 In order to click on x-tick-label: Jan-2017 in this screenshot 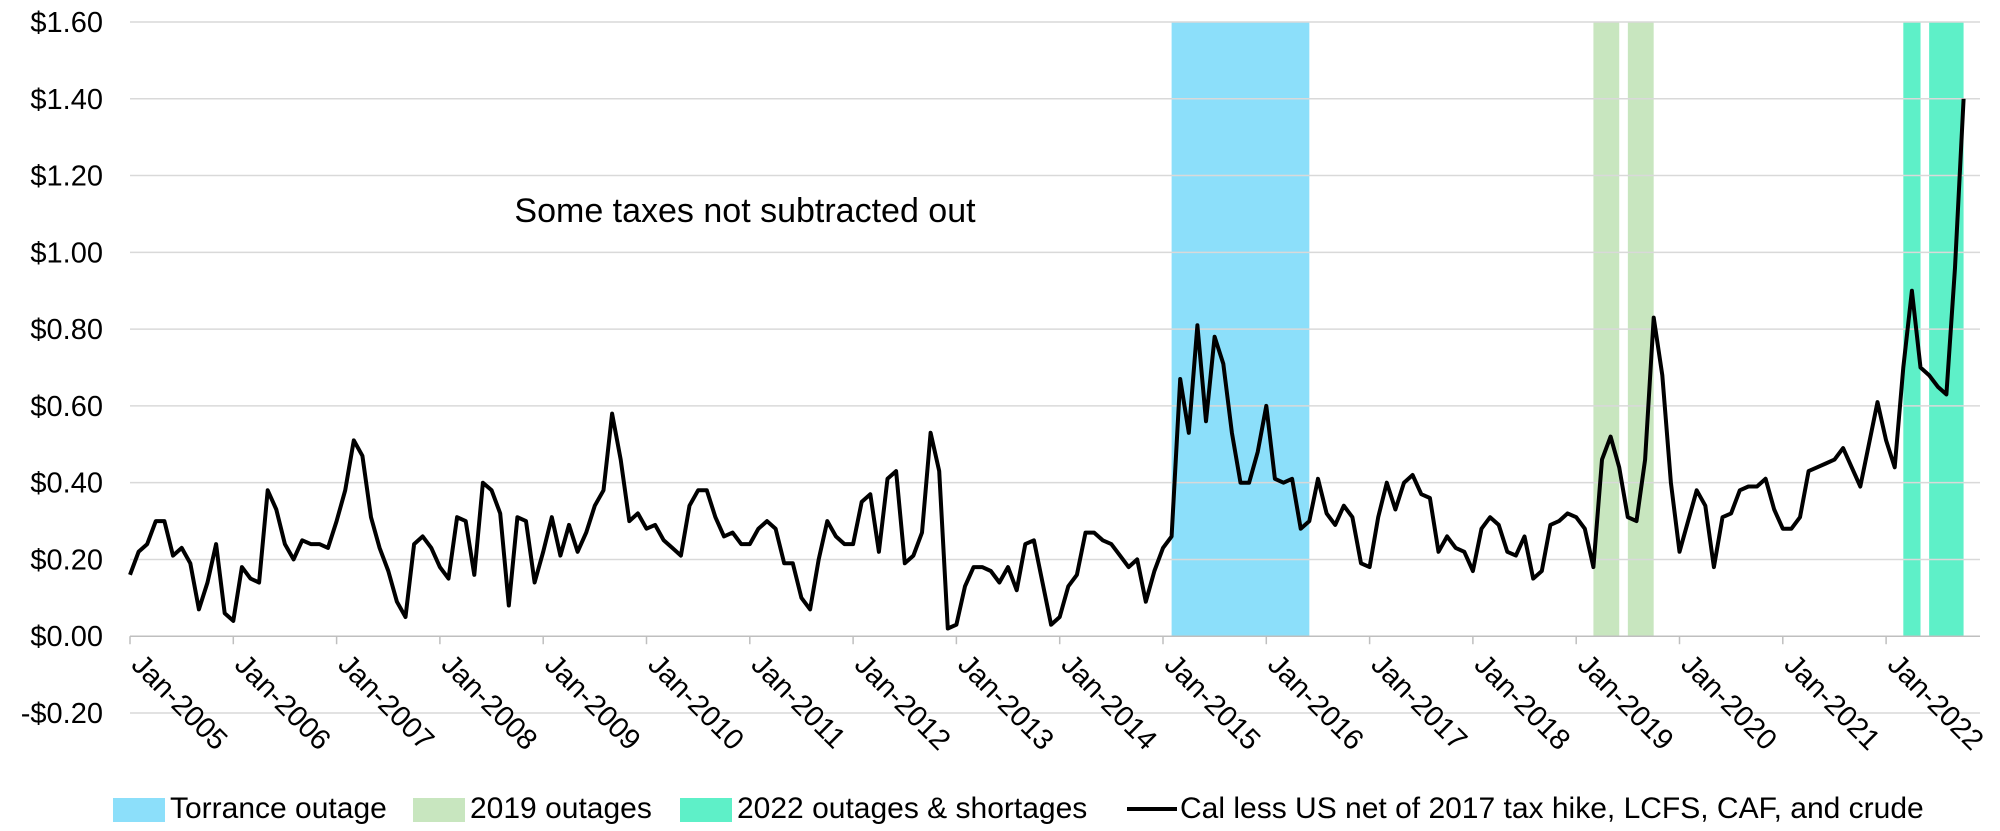, I will do `click(1419, 703)`.